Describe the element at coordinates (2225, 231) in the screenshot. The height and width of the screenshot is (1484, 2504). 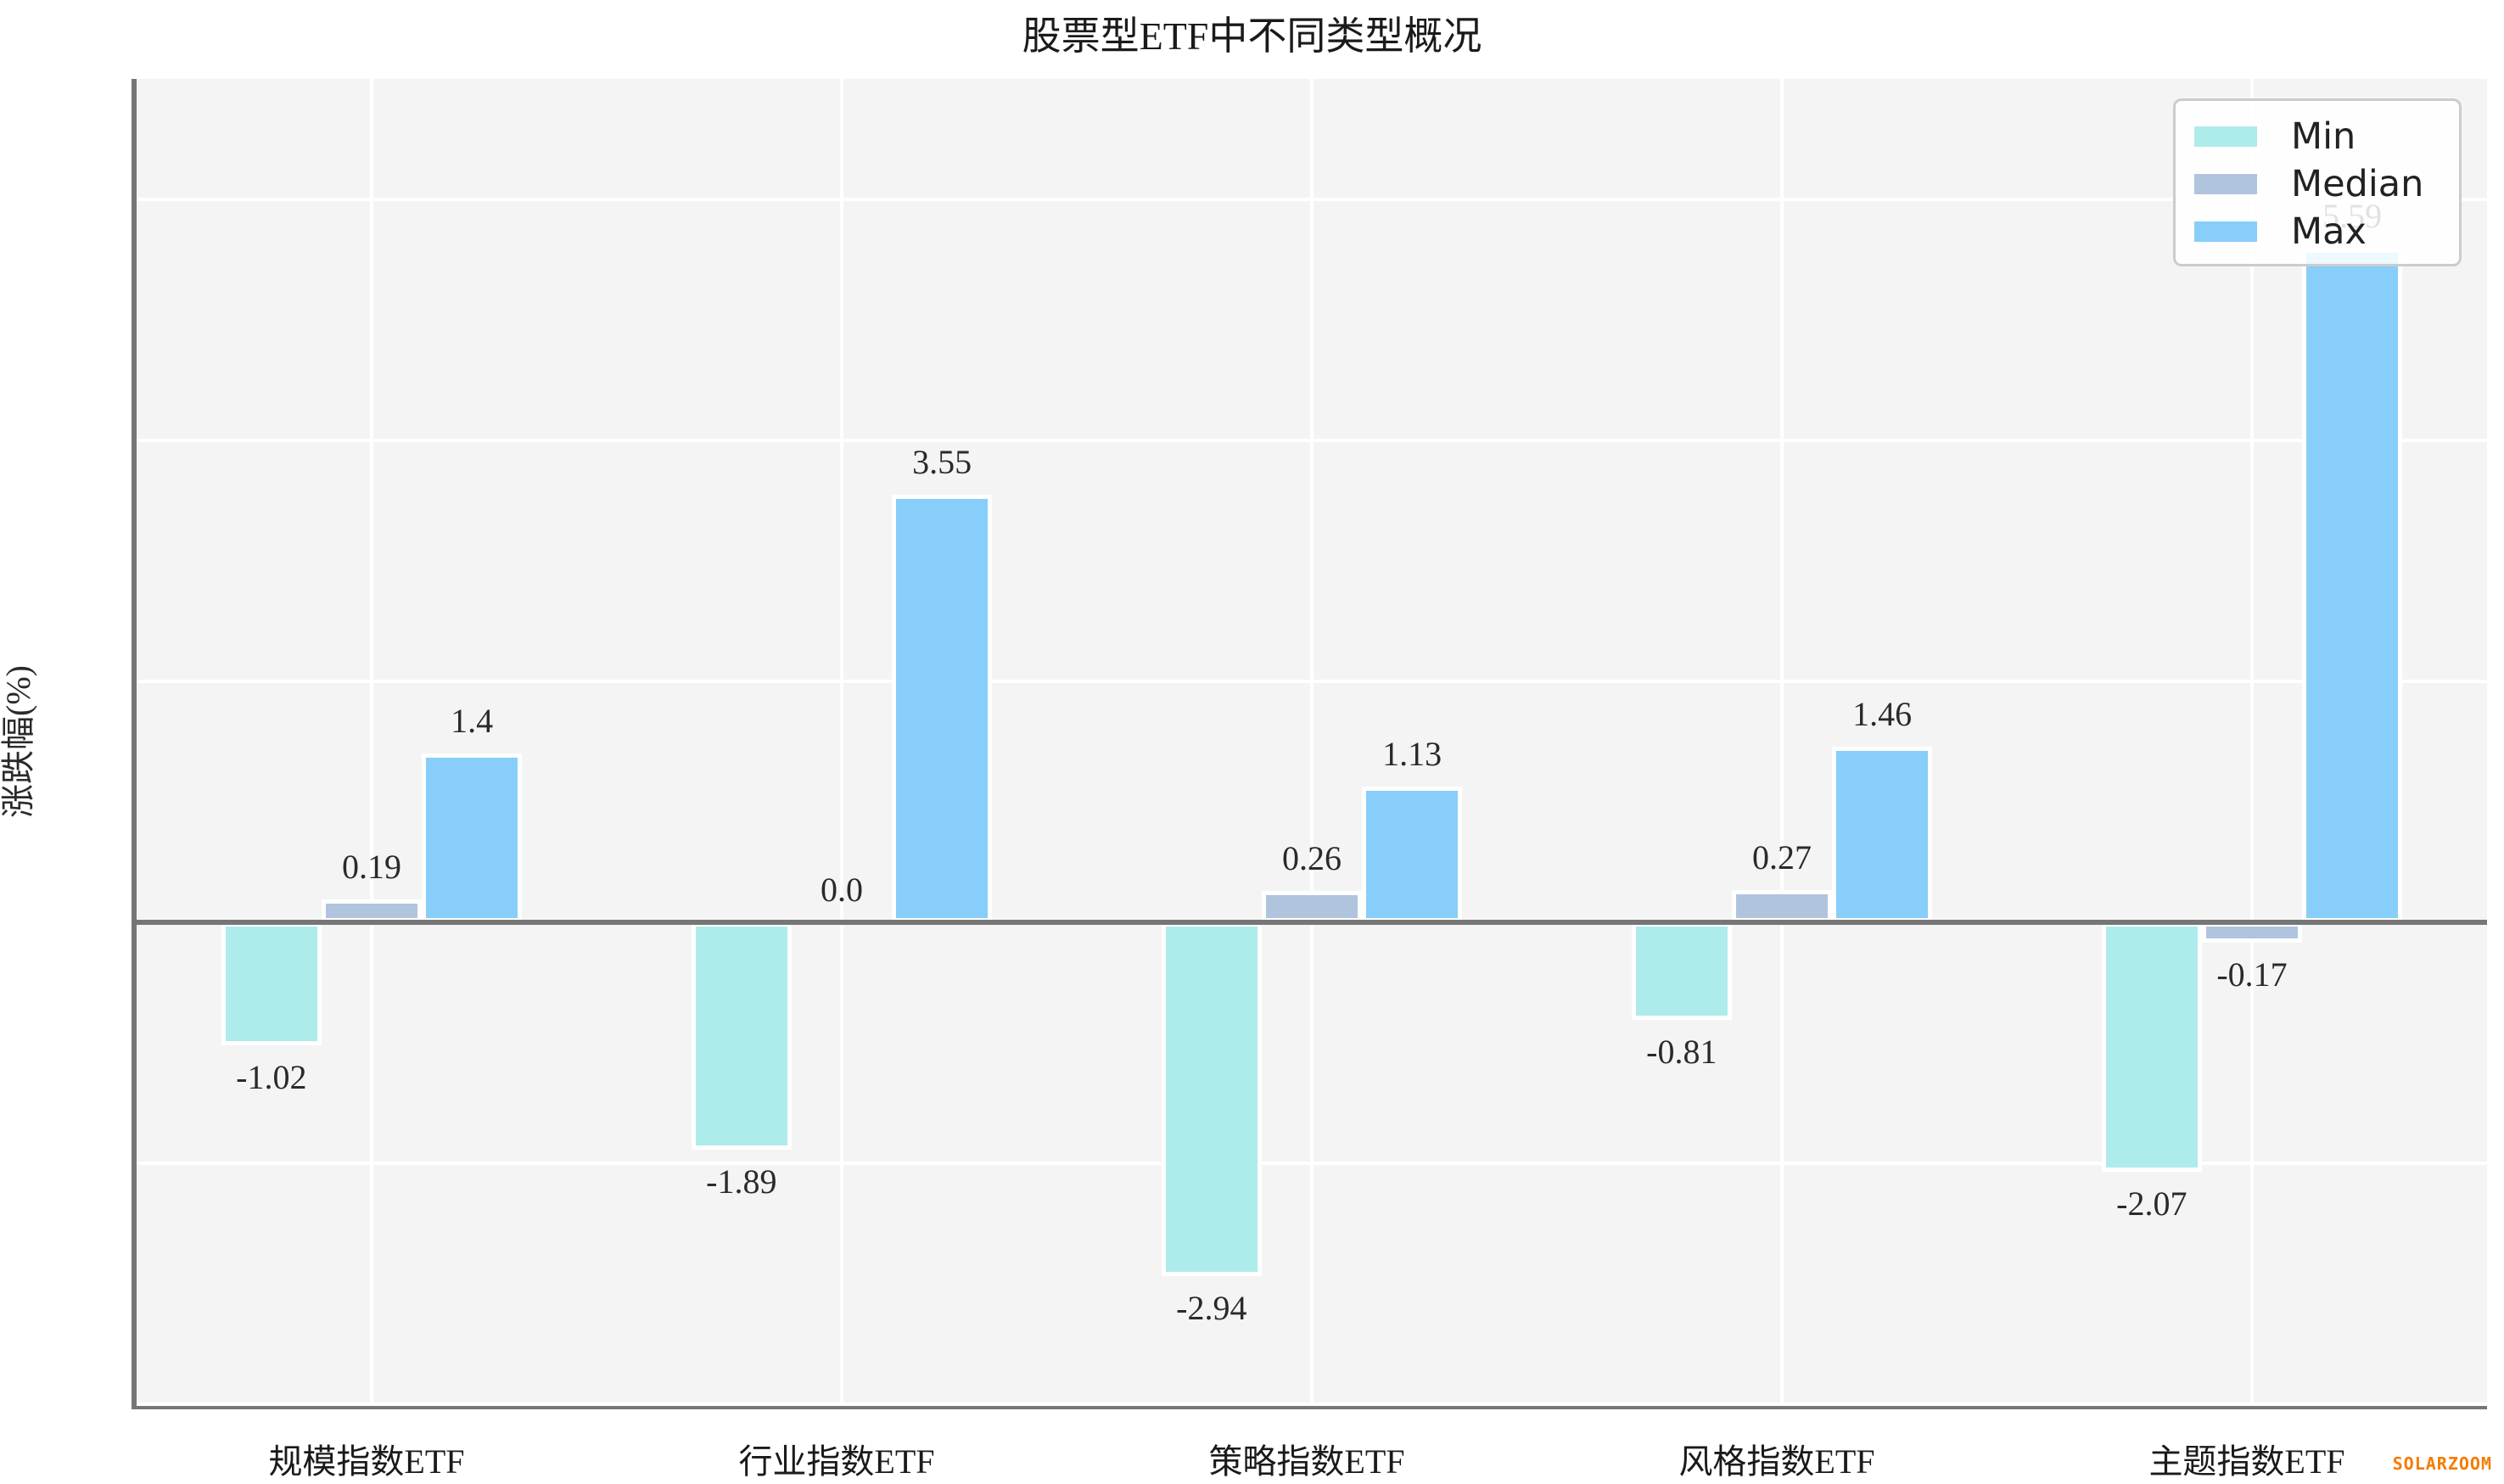
I see `legend-swatch-max` at that location.